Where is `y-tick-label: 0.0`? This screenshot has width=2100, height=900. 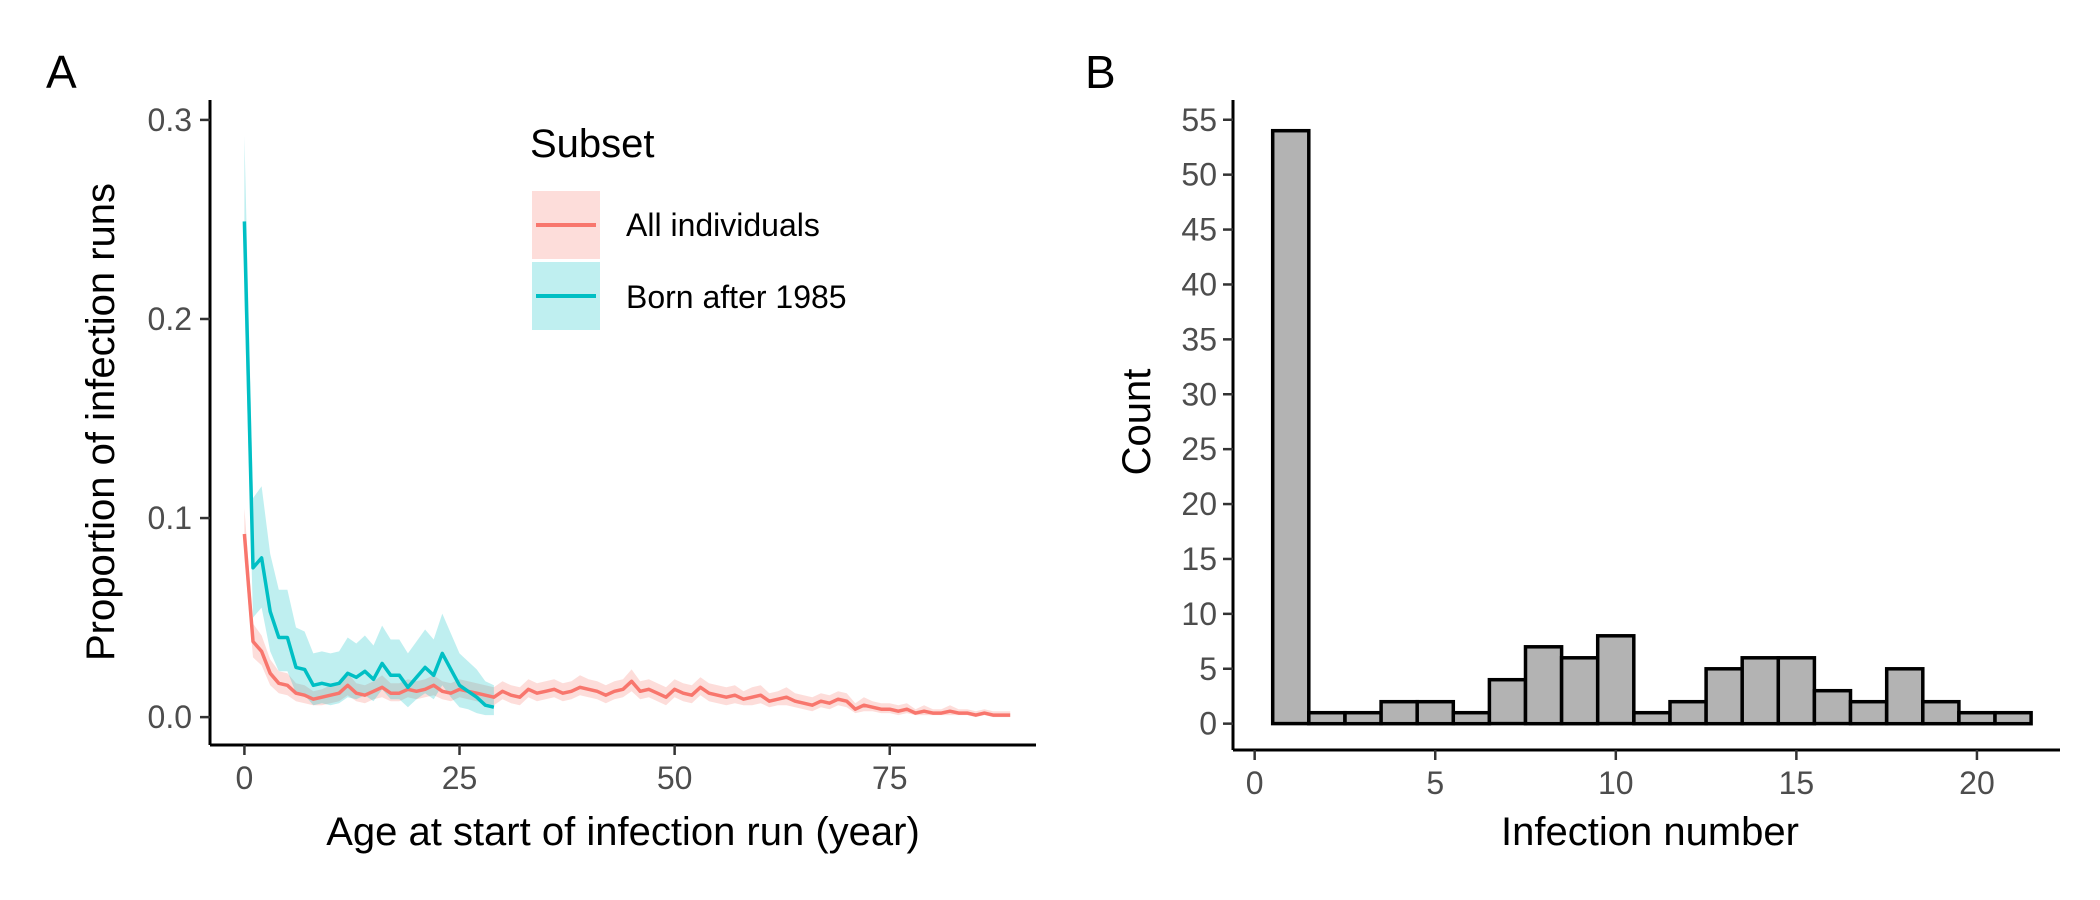
y-tick-label: 0.0 is located at coordinates (170, 717).